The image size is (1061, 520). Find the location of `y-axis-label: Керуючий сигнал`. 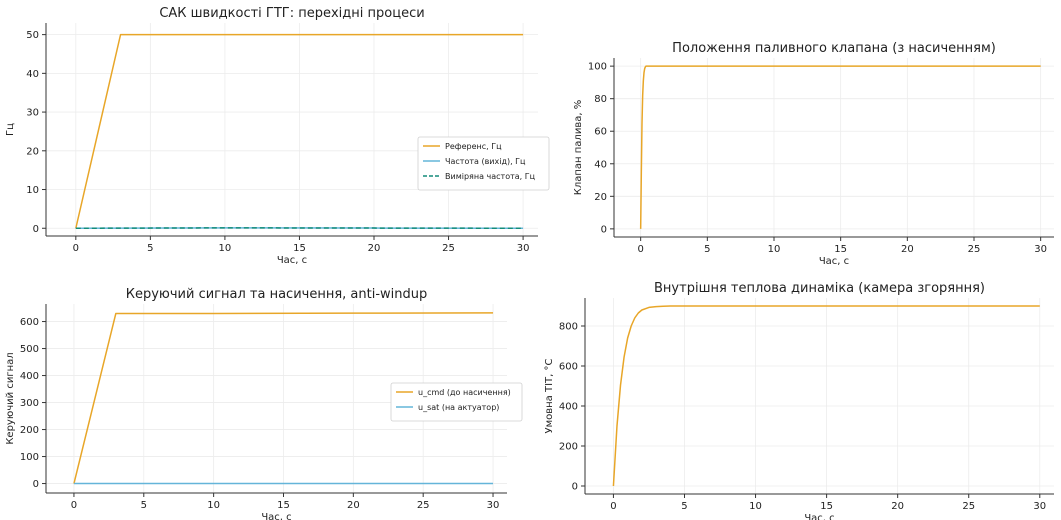

y-axis-label: Керуючий сигнал is located at coordinates (10, 398).